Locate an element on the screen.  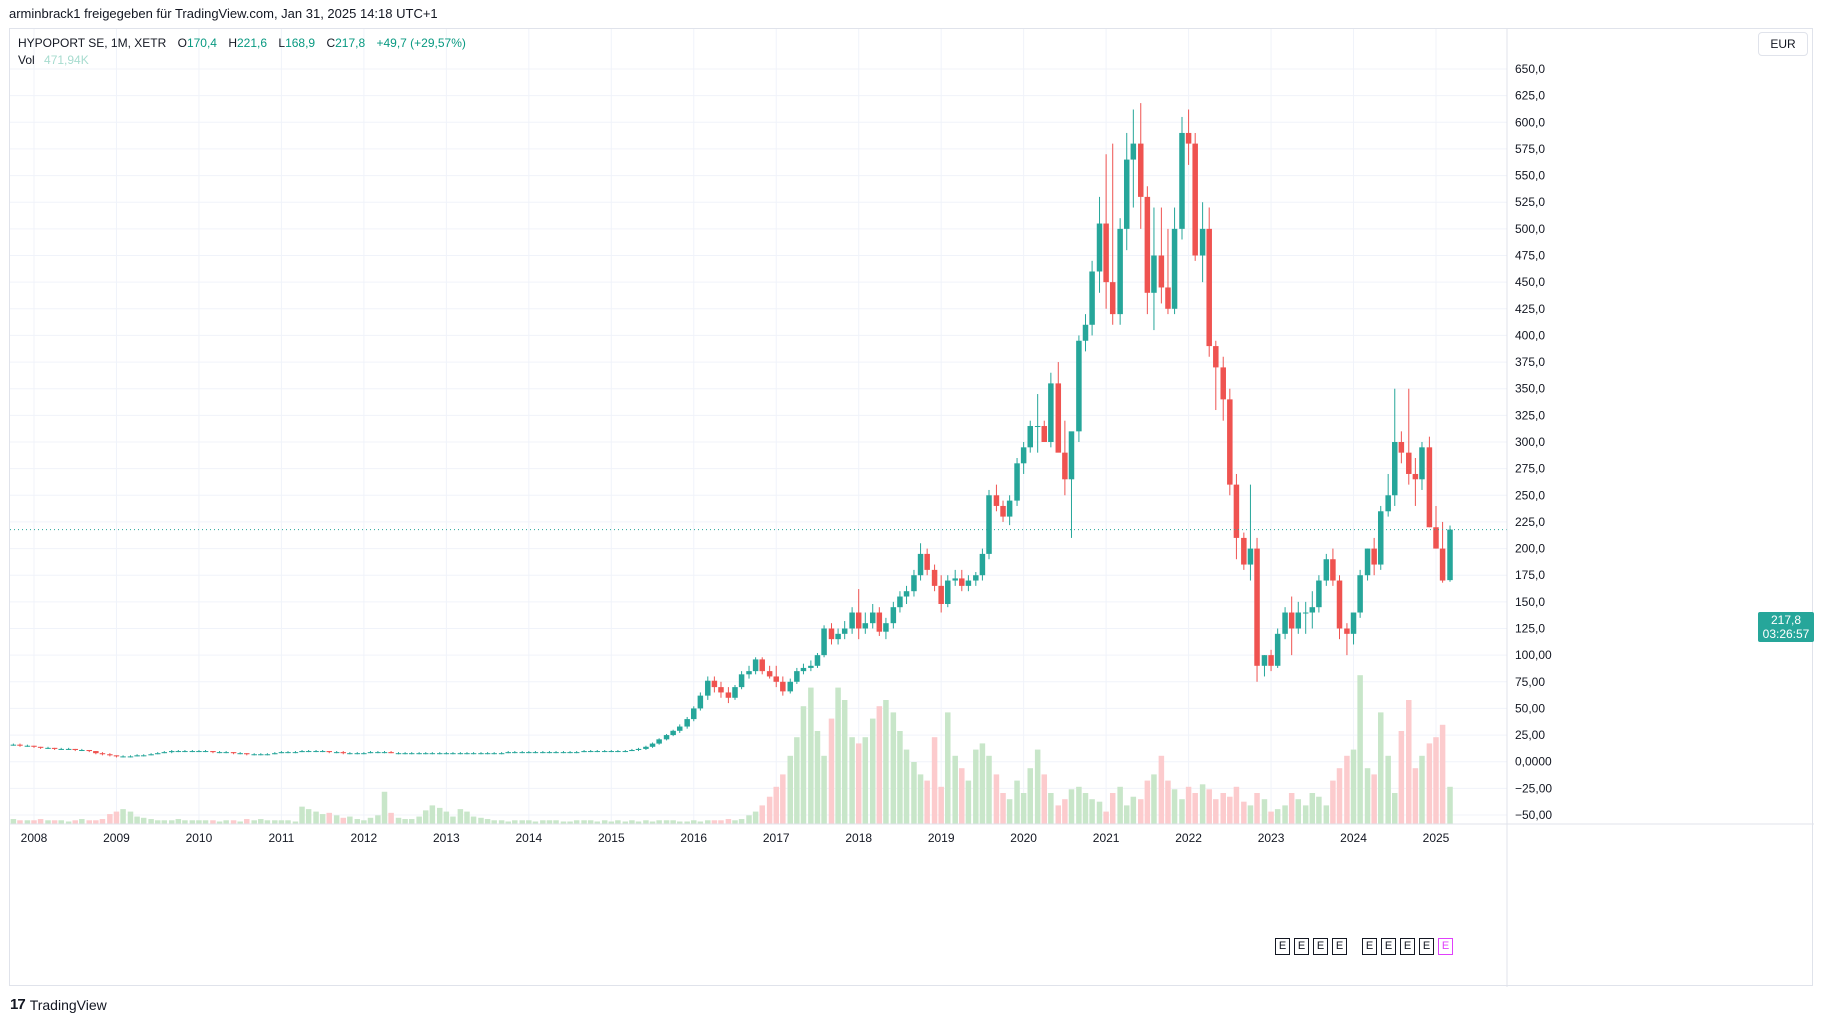
price-axis-label: 125,0 is located at coordinates (1530, 629).